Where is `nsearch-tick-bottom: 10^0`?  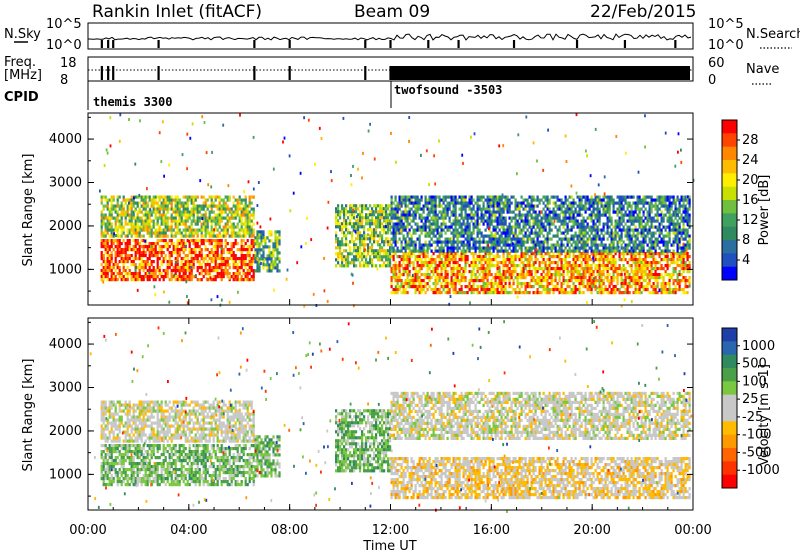
nsearch-tick-bottom: 10^0 is located at coordinates (726, 45).